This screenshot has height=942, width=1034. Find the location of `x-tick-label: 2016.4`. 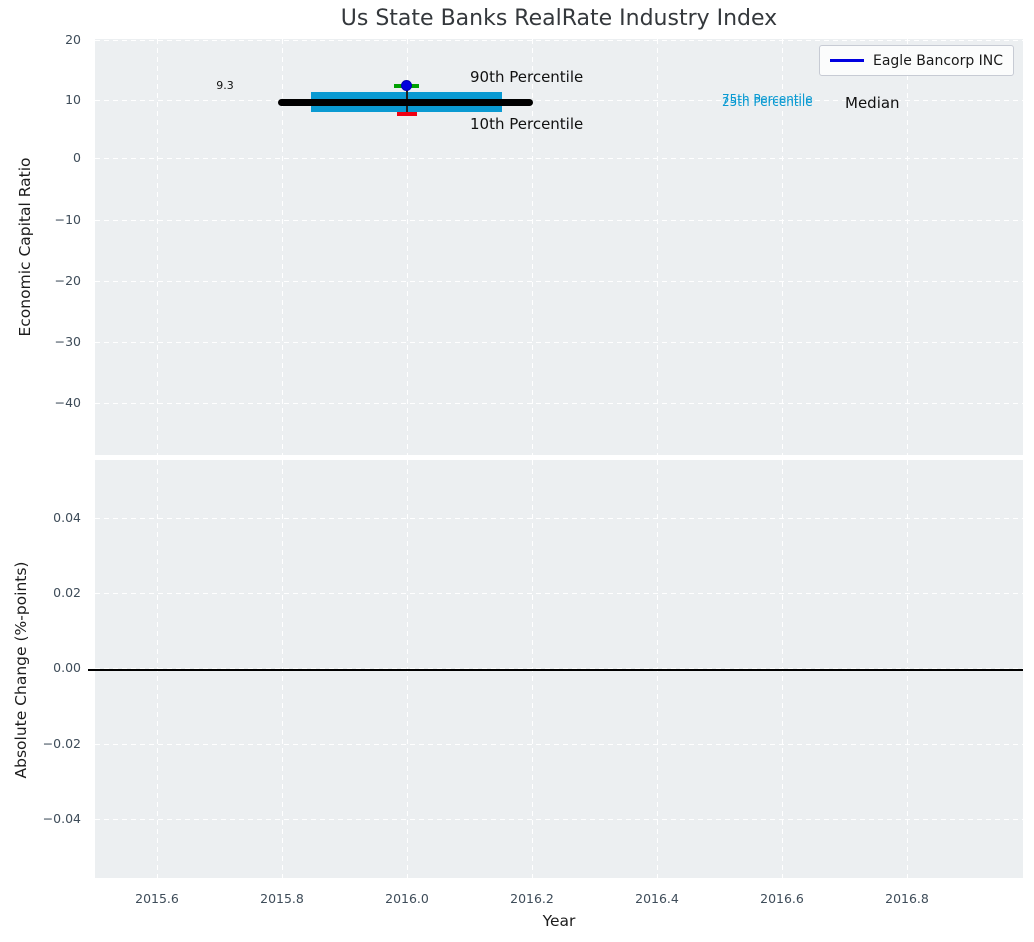

x-tick-label: 2016.4 is located at coordinates (657, 898).